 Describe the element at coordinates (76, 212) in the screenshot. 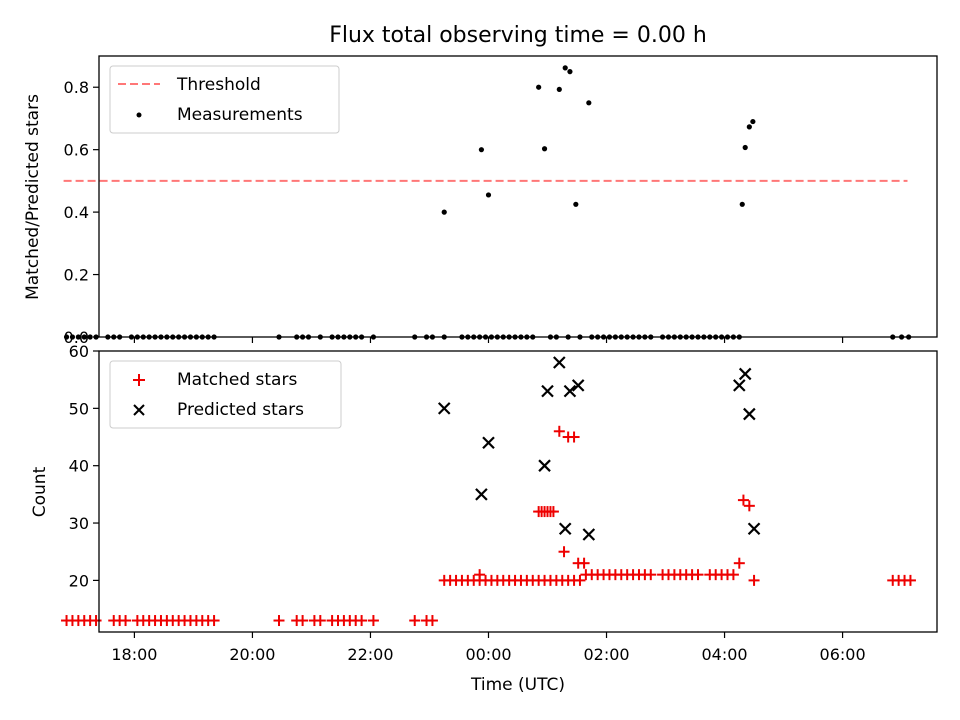

I see `y-tick-label: 0.4` at that location.